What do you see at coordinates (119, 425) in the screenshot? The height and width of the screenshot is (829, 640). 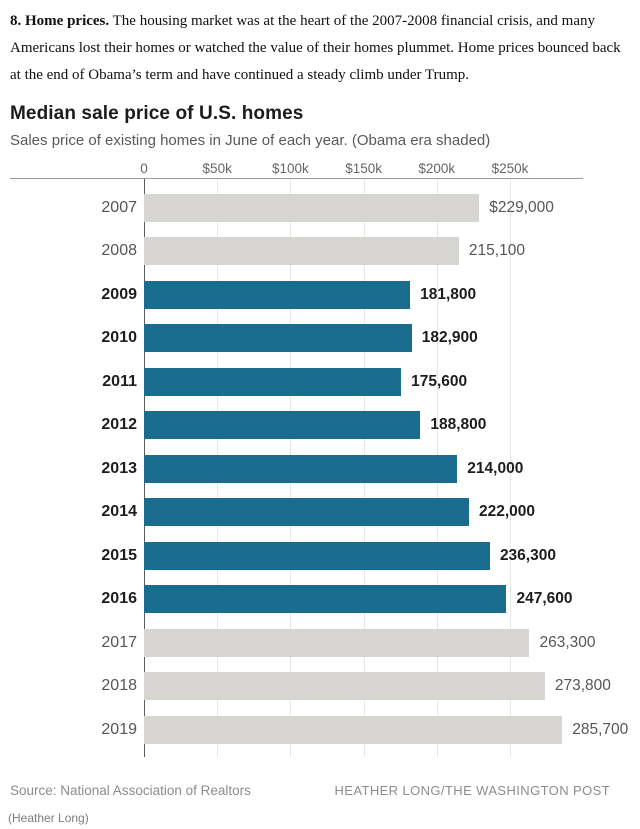 I see `year-label: 2012` at bounding box center [119, 425].